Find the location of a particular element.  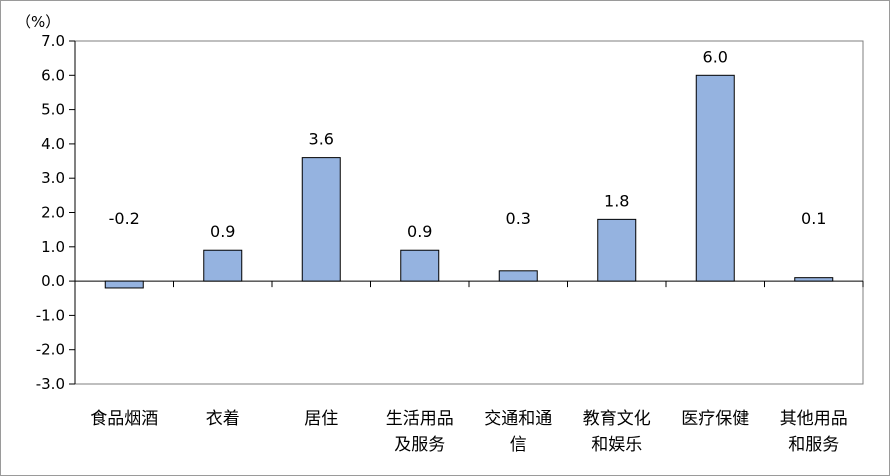

category-label: 信 is located at coordinates (518, 445).